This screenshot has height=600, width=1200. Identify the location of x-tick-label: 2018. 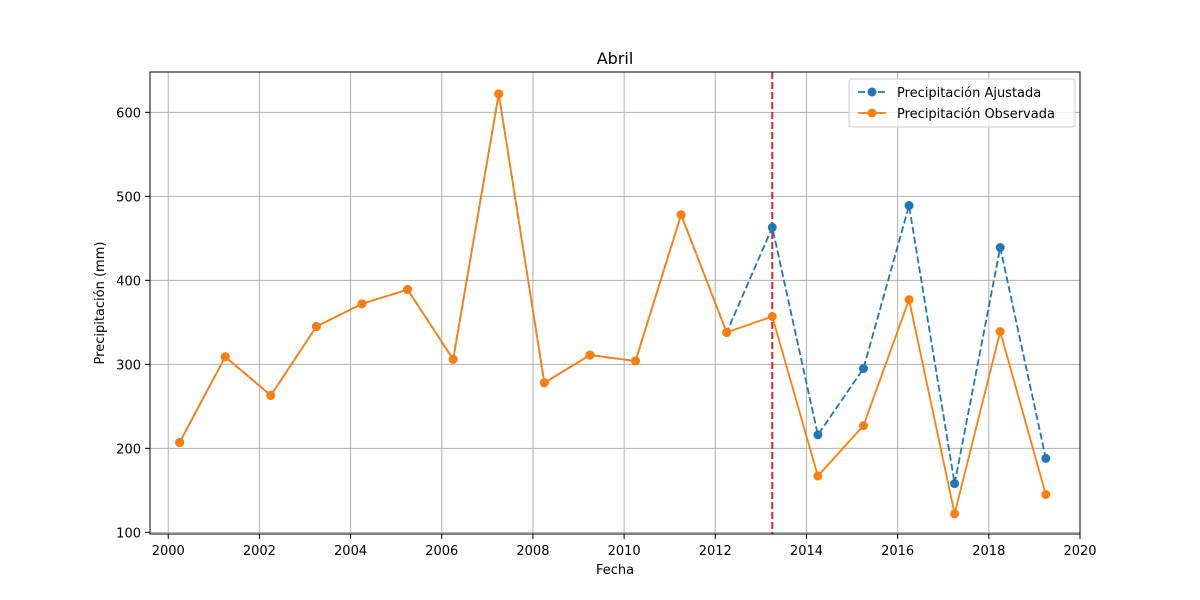
(988, 551).